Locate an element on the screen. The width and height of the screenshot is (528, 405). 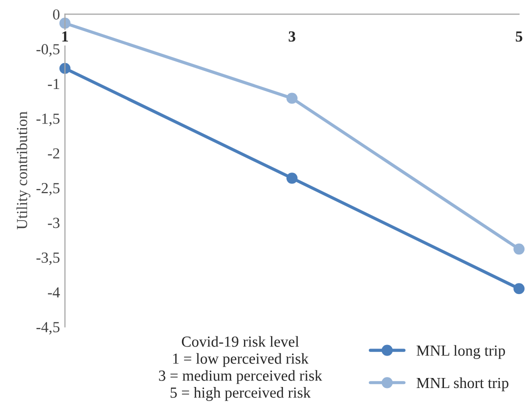
y-tick-label: -4 is located at coordinates (54, 292).